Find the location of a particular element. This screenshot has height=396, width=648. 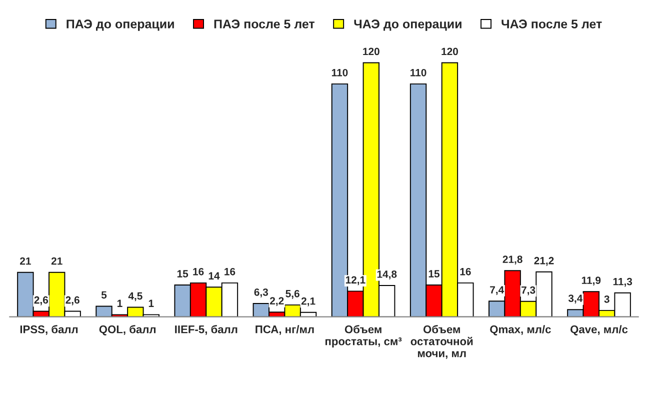

data-label: 14 is located at coordinates (214, 276).